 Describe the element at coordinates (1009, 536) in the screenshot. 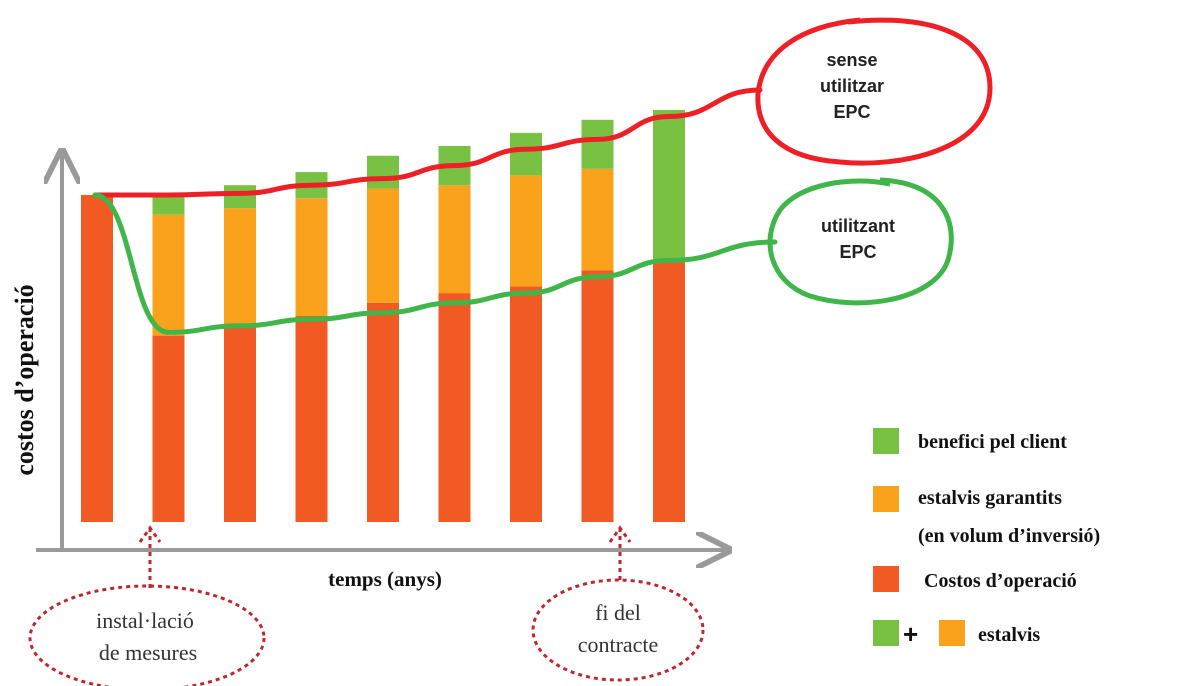

I see `legend-label-guaranteed-line2: (en volum d’inversió)` at that location.